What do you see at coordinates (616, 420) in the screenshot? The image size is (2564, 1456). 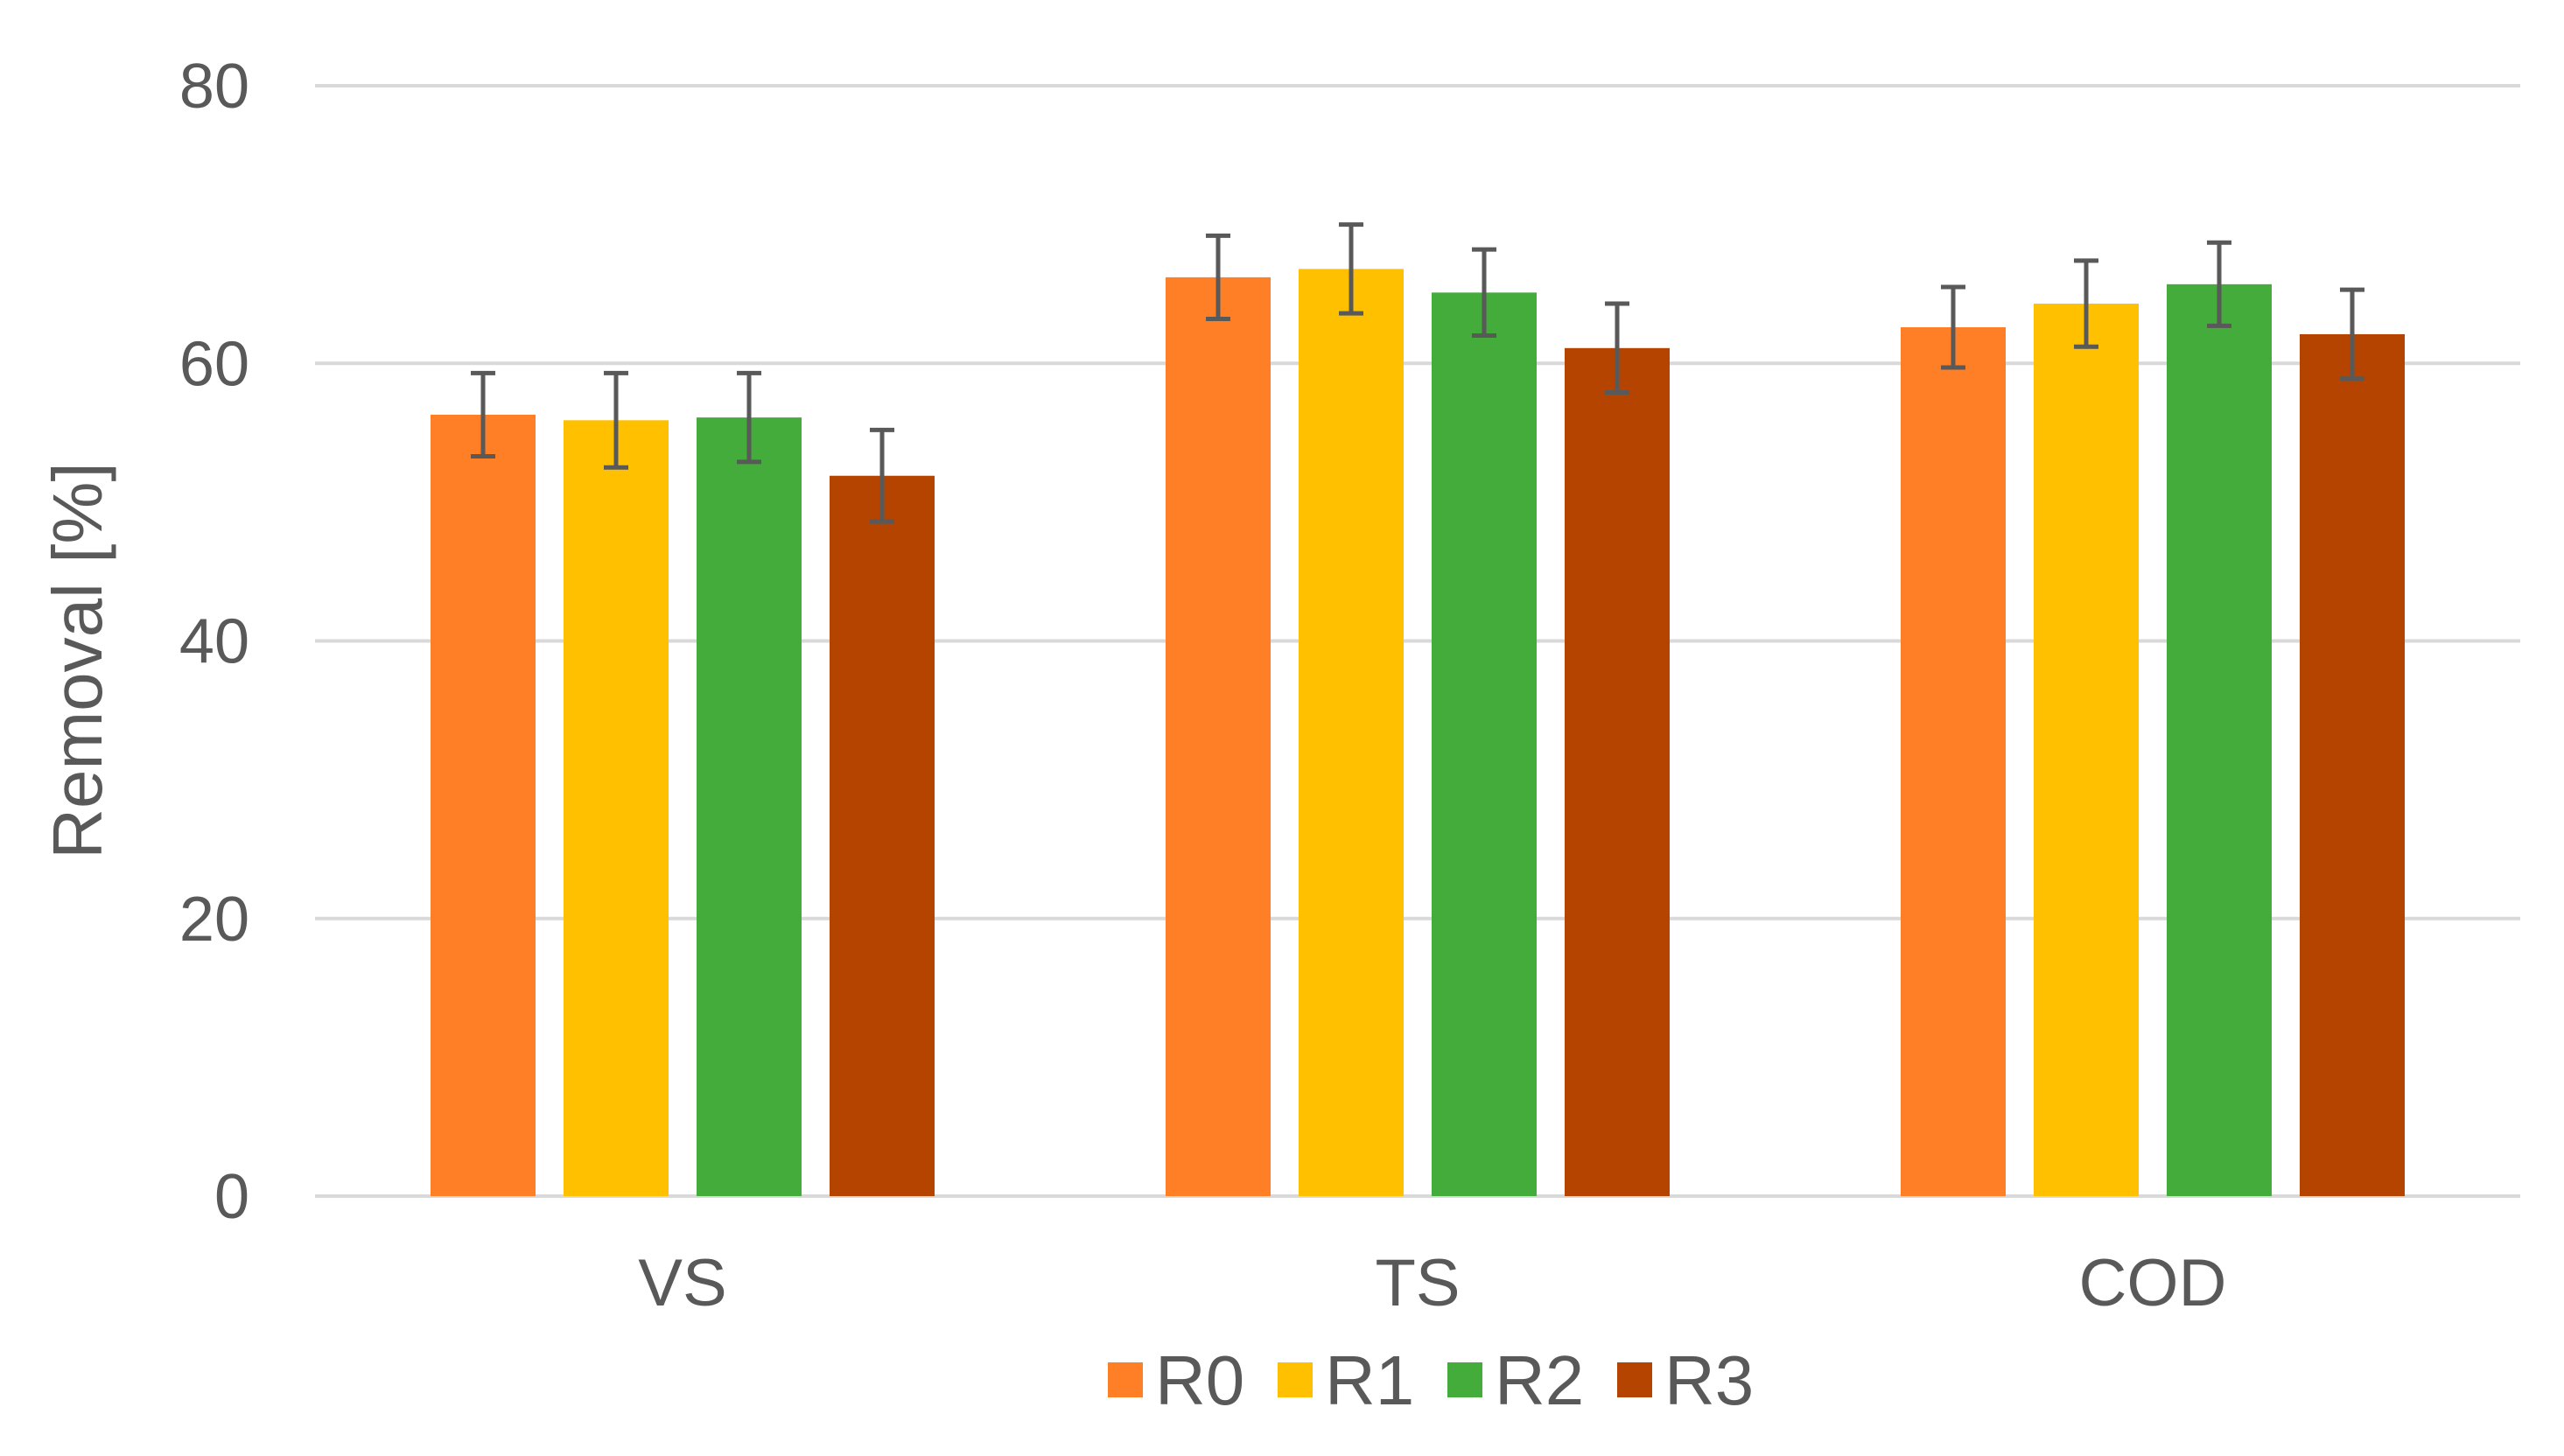 I see `error-bar-R1-VS` at bounding box center [616, 420].